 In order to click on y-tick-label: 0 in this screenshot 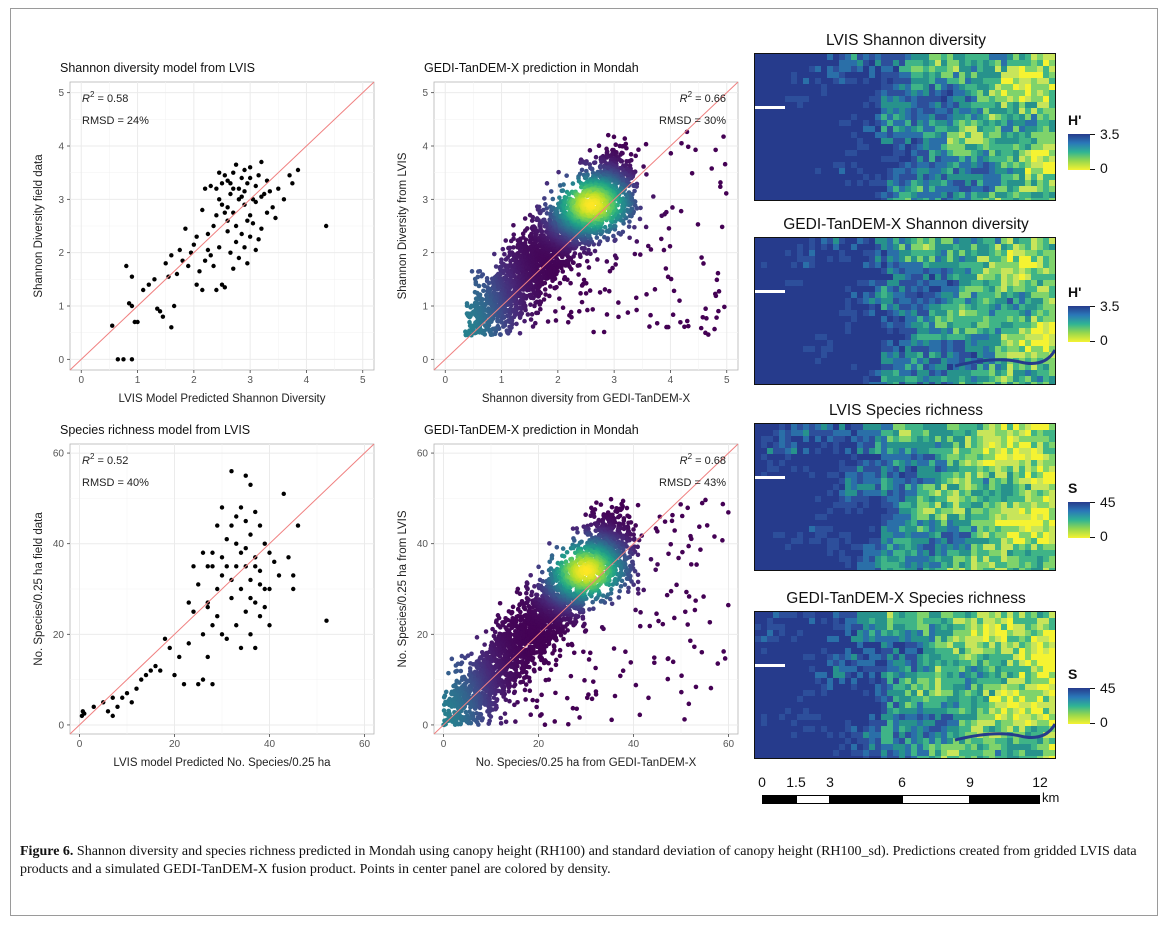, I will do `click(425, 360)`.